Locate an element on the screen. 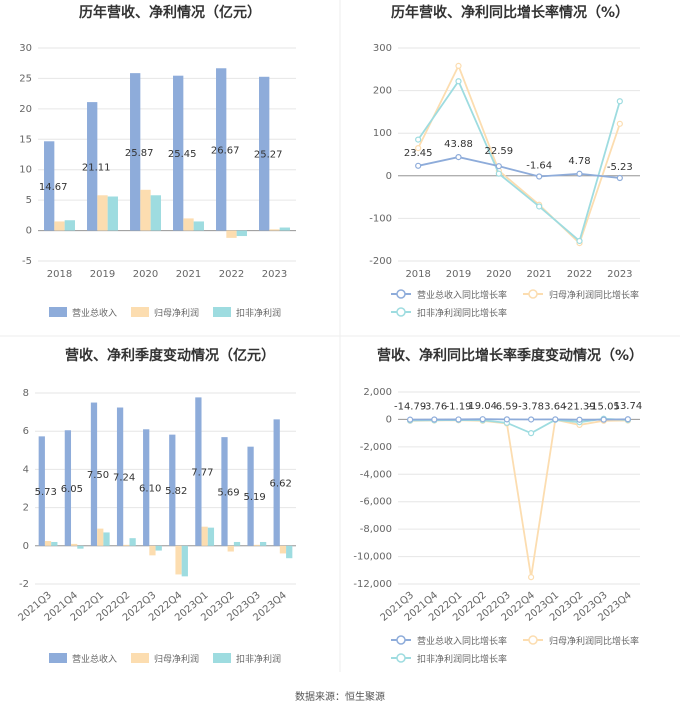 This screenshot has width=680, height=712. bar-value-label: 5.82 is located at coordinates (176, 491).